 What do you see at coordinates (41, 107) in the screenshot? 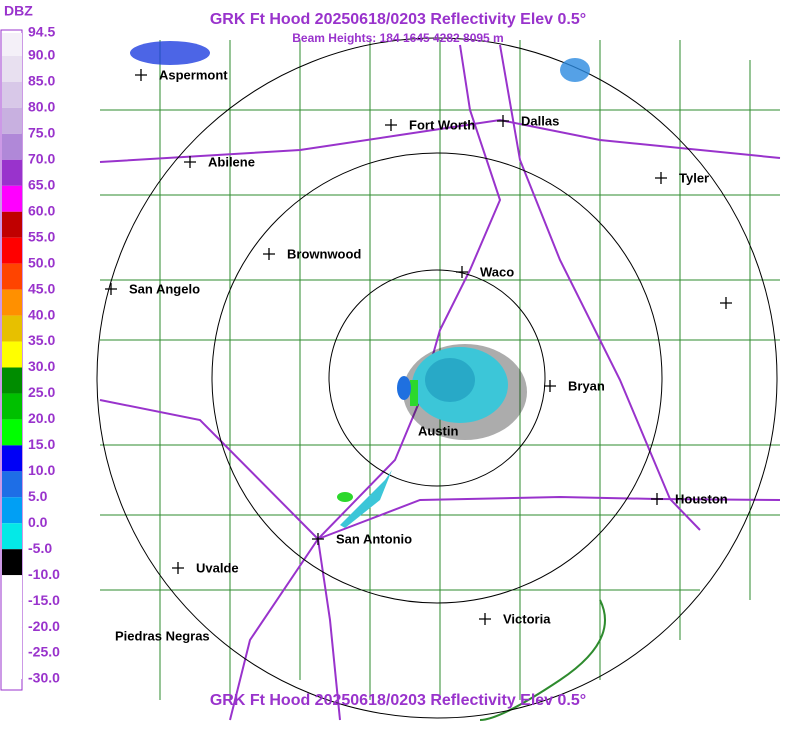
I see `scale-label: 80.0` at bounding box center [41, 107].